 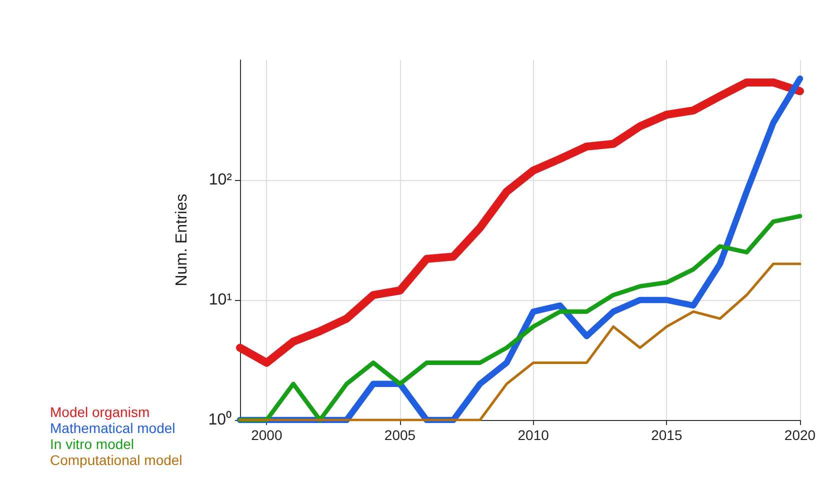 I want to click on y-tick-label: 10⁰, so click(x=220, y=419).